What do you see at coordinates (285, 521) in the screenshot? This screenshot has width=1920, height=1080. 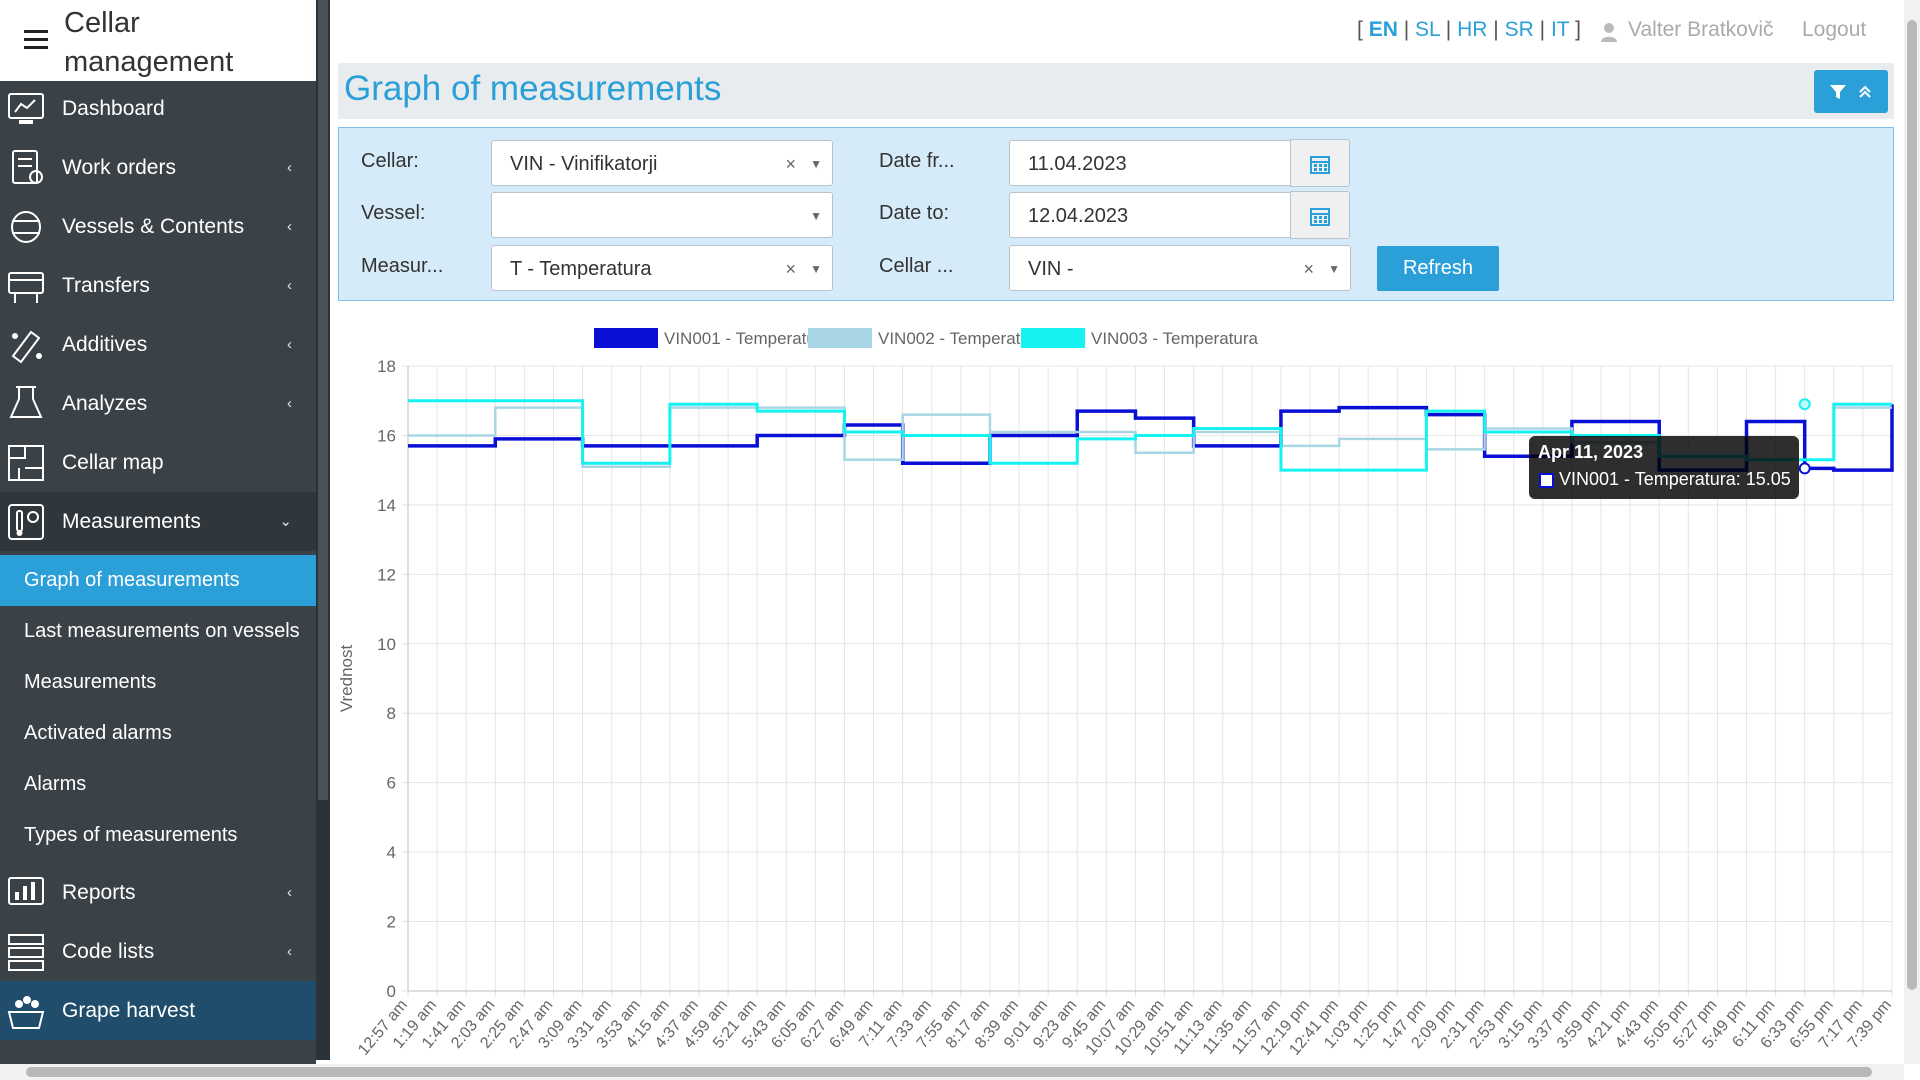 I see `chevron-icon: ⌄` at bounding box center [285, 521].